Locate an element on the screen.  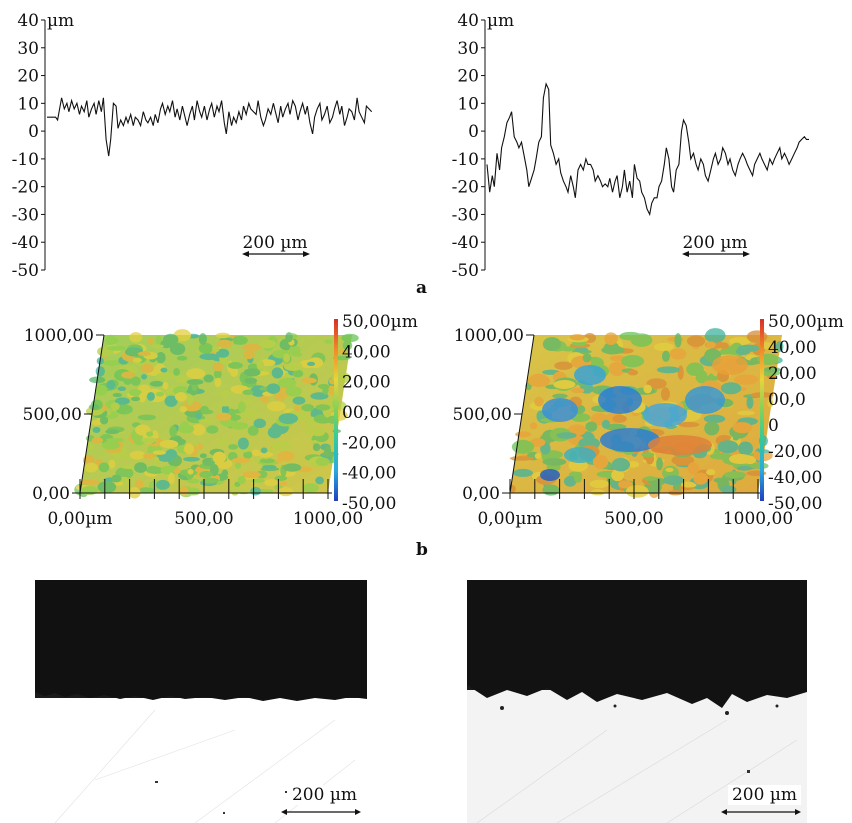
colorbar-tick-label: 0 is located at coordinates (773, 426).